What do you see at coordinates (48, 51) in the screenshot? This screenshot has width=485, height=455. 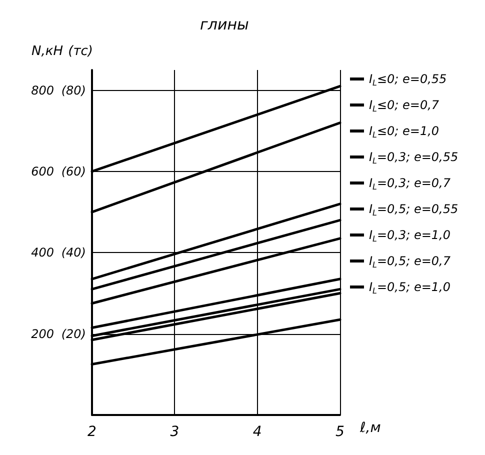 I see `y-axis-title: N,кН` at bounding box center [48, 51].